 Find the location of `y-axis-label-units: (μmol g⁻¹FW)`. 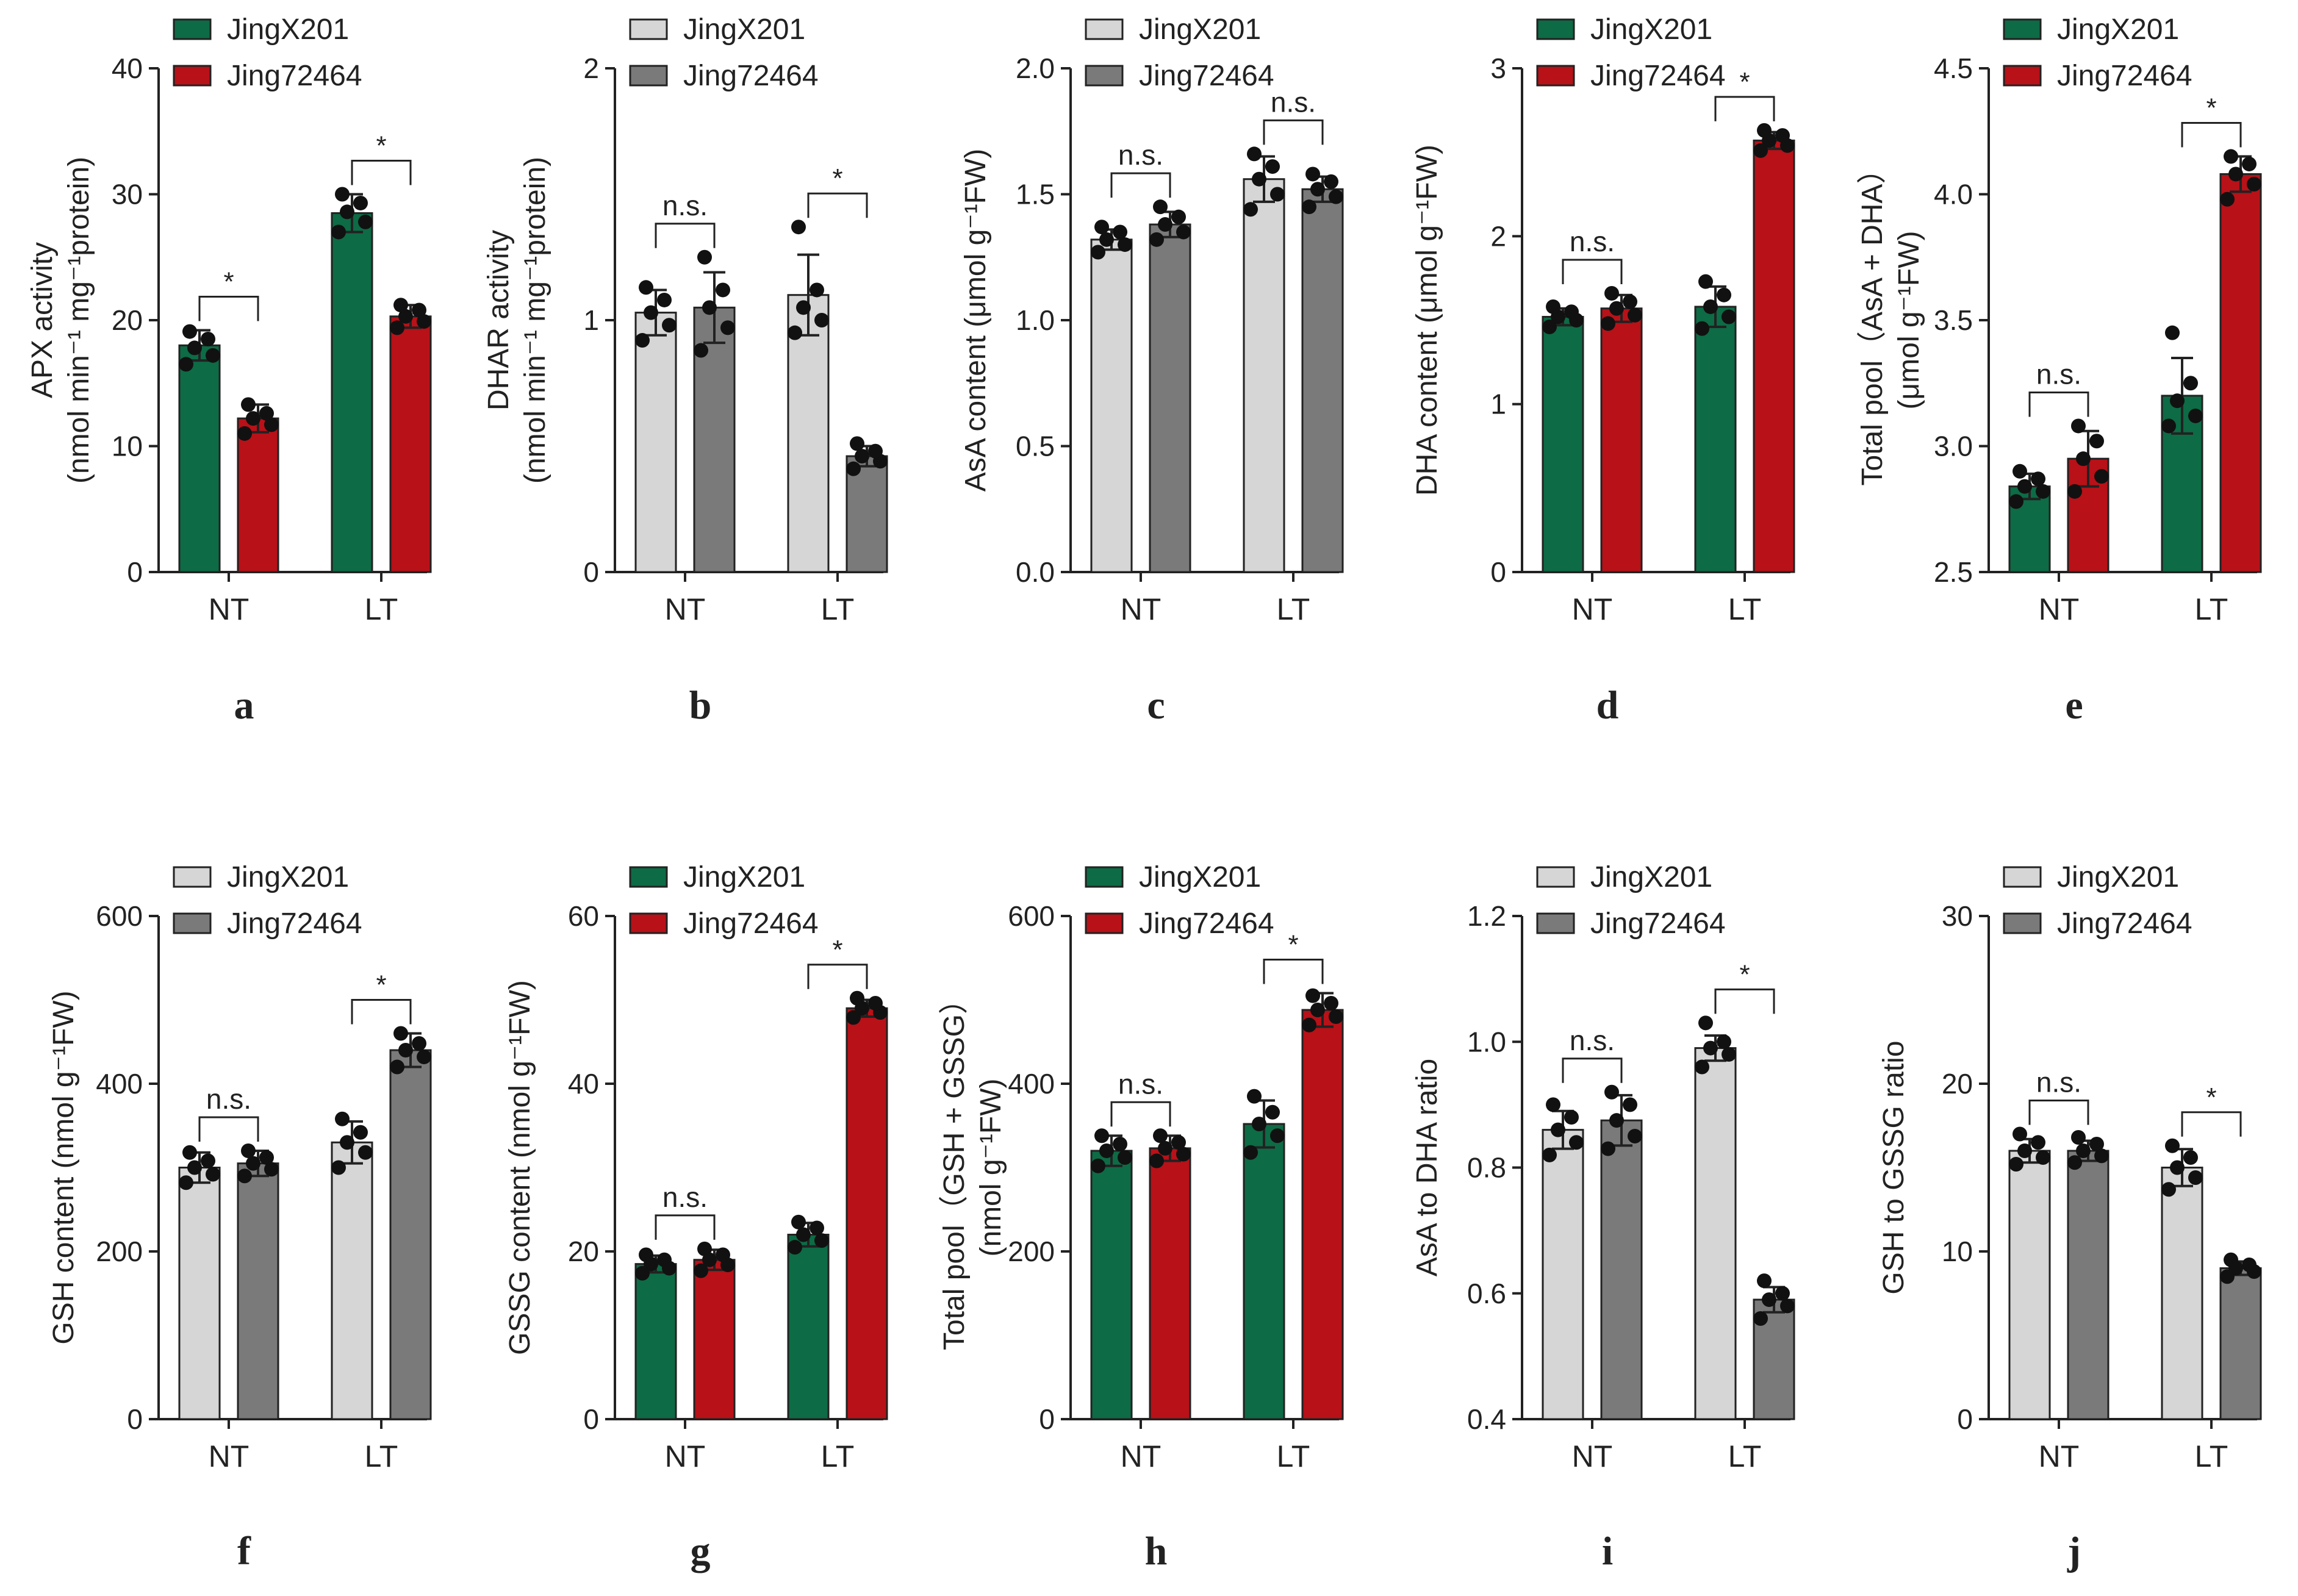

y-axis-label-units: (μmol g⁻¹FW) is located at coordinates (1909, 320).